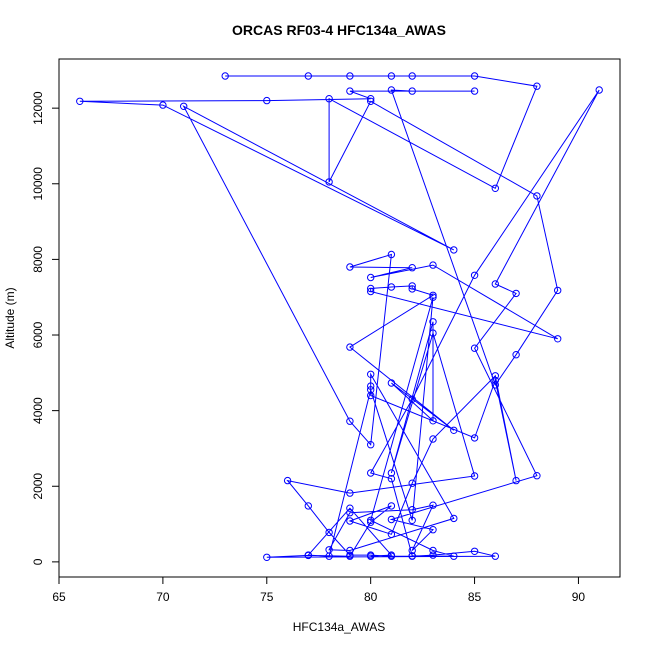 The width and height of the screenshot is (650, 650). Describe the element at coordinates (38, 184) in the screenshot. I see `y-tick-label: 10000` at that location.